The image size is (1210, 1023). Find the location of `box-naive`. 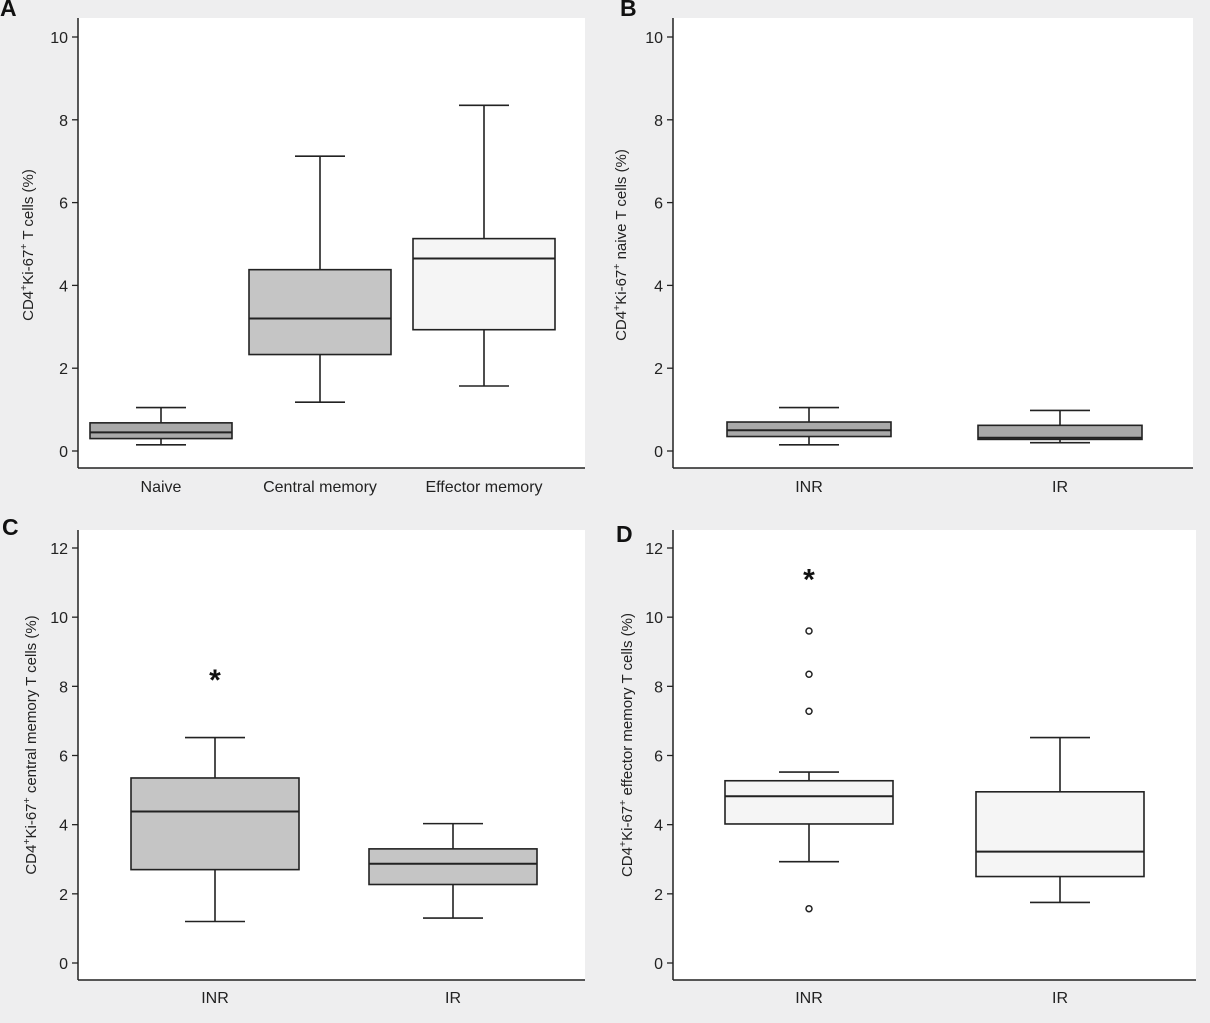

box-naive is located at coordinates (161, 426).